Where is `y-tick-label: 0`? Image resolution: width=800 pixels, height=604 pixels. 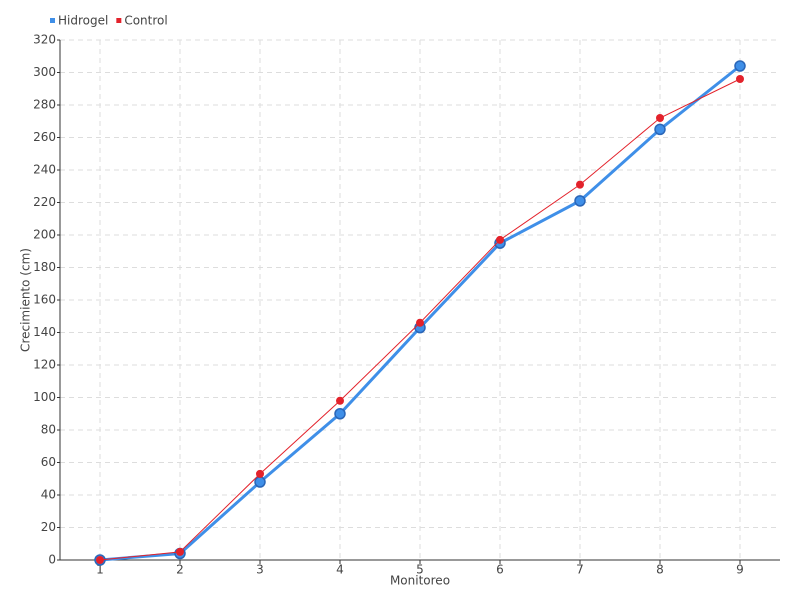 y-tick-label: 0 is located at coordinates (52, 560).